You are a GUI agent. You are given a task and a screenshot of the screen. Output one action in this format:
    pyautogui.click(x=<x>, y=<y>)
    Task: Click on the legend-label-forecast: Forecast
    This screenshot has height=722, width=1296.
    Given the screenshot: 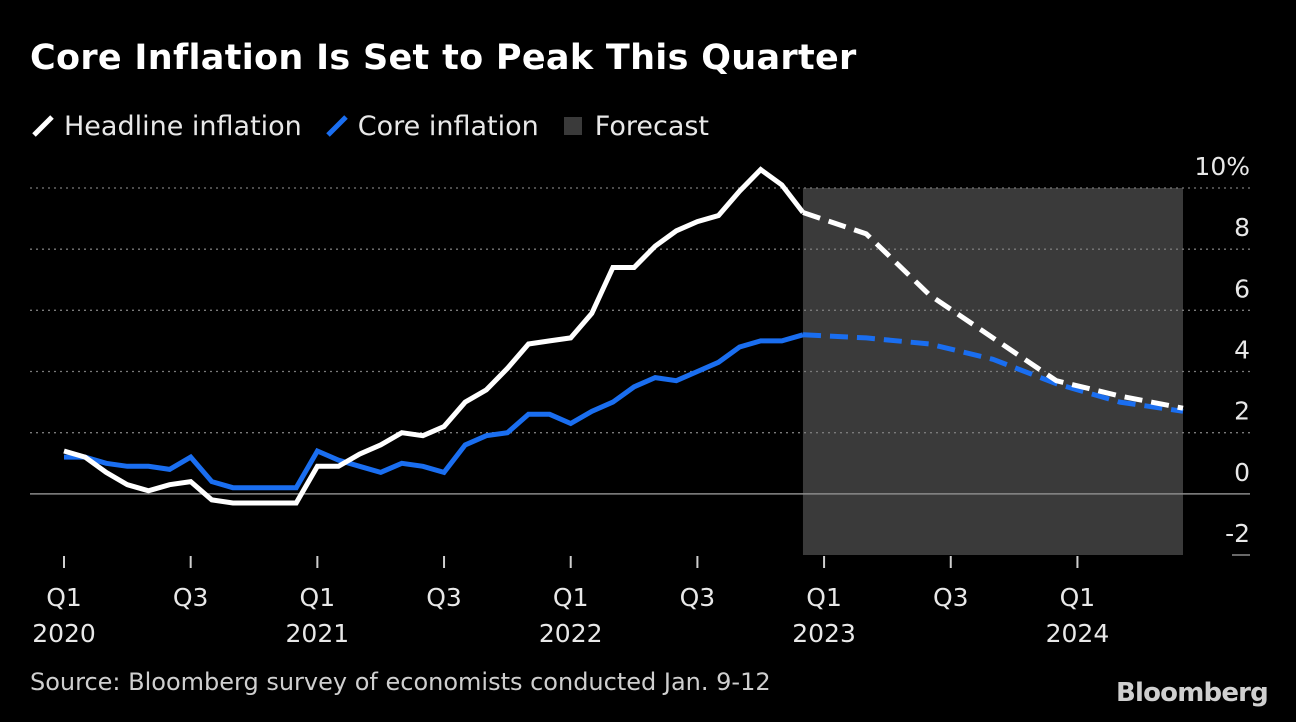 What is the action you would take?
    pyautogui.click(x=652, y=126)
    